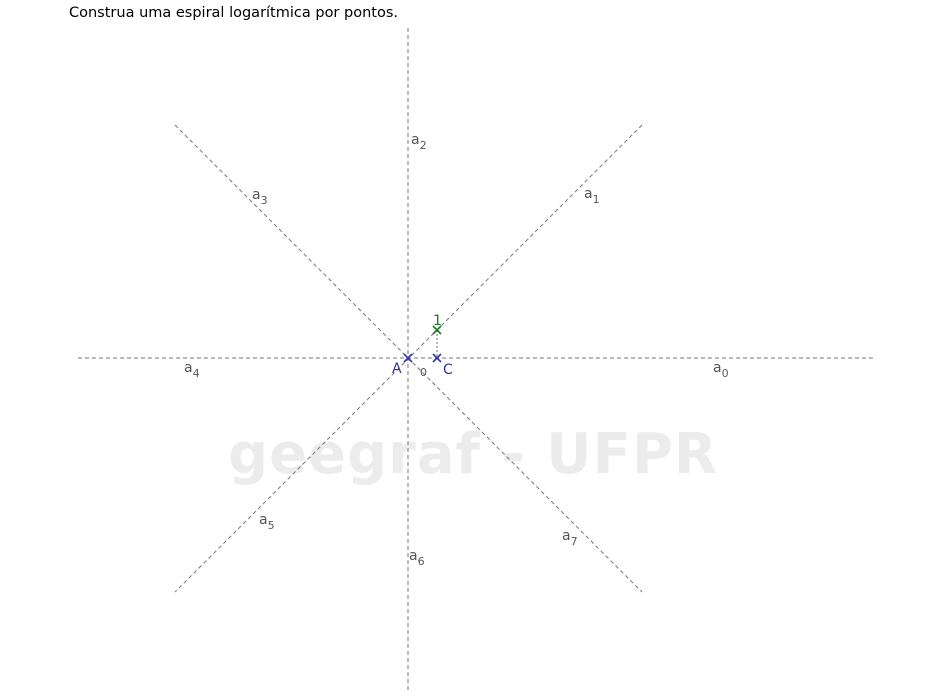 The image size is (950, 698). Describe the element at coordinates (397, 369) in the screenshot. I see `point-a-label: A` at that location.